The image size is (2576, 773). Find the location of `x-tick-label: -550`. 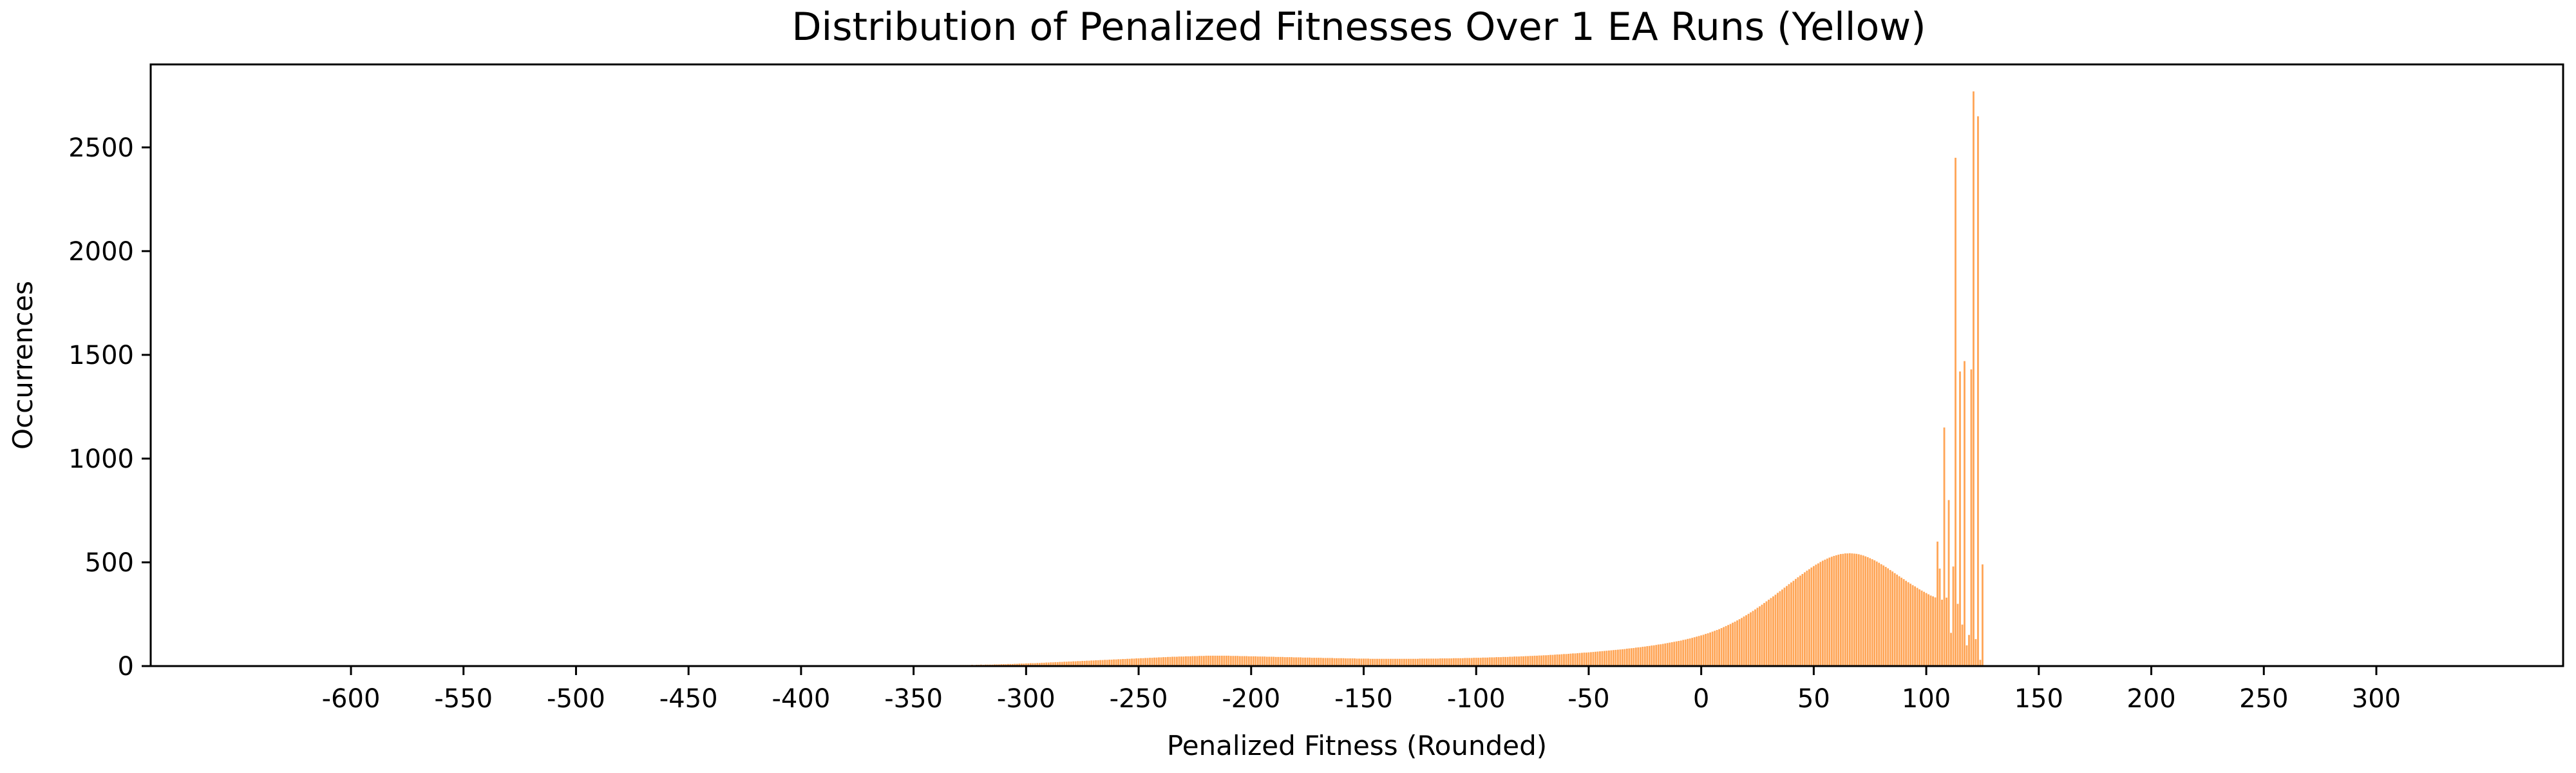

x-tick-label: -550 is located at coordinates (463, 699).